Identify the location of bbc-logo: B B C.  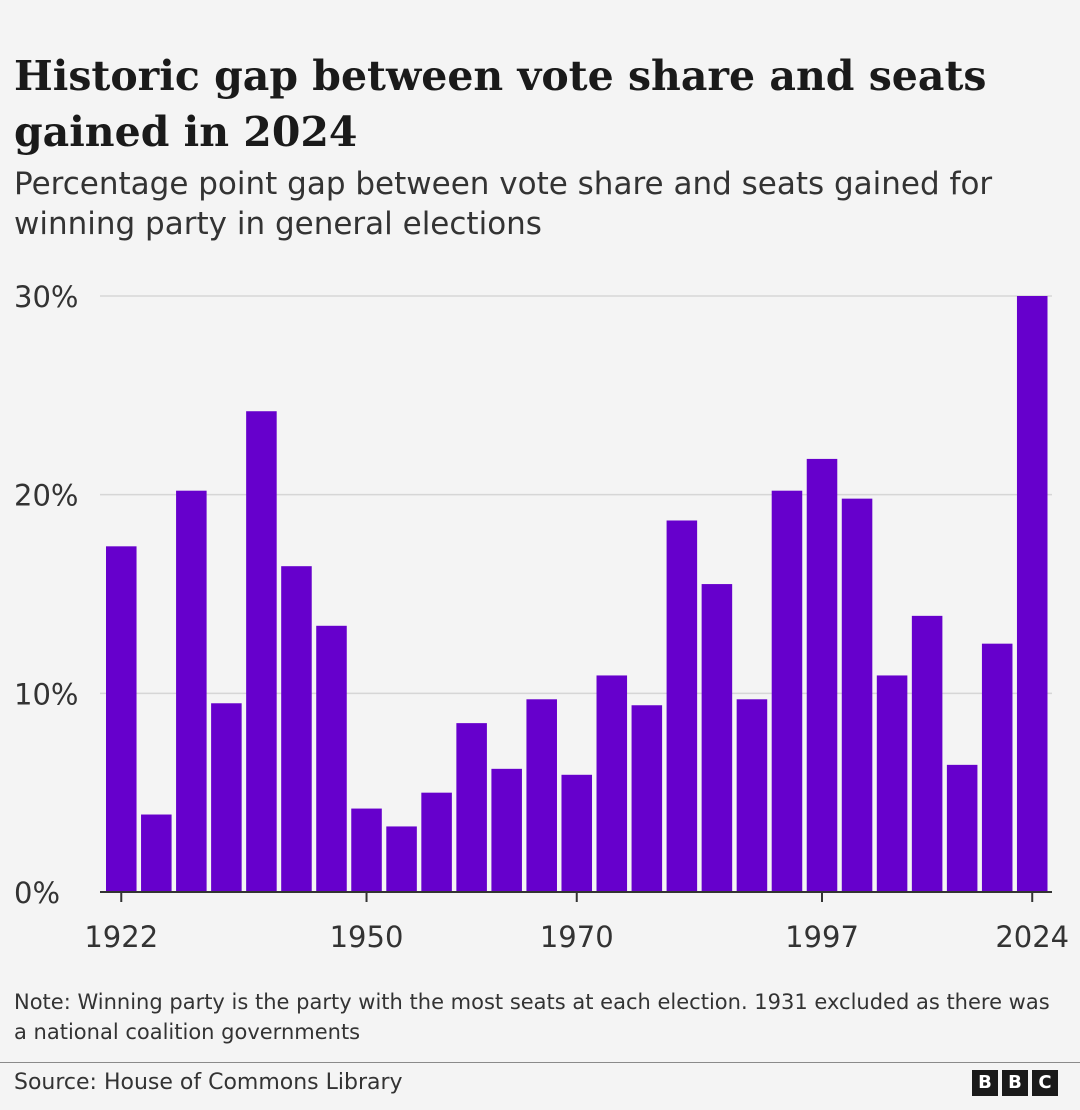
(1015, 1083).